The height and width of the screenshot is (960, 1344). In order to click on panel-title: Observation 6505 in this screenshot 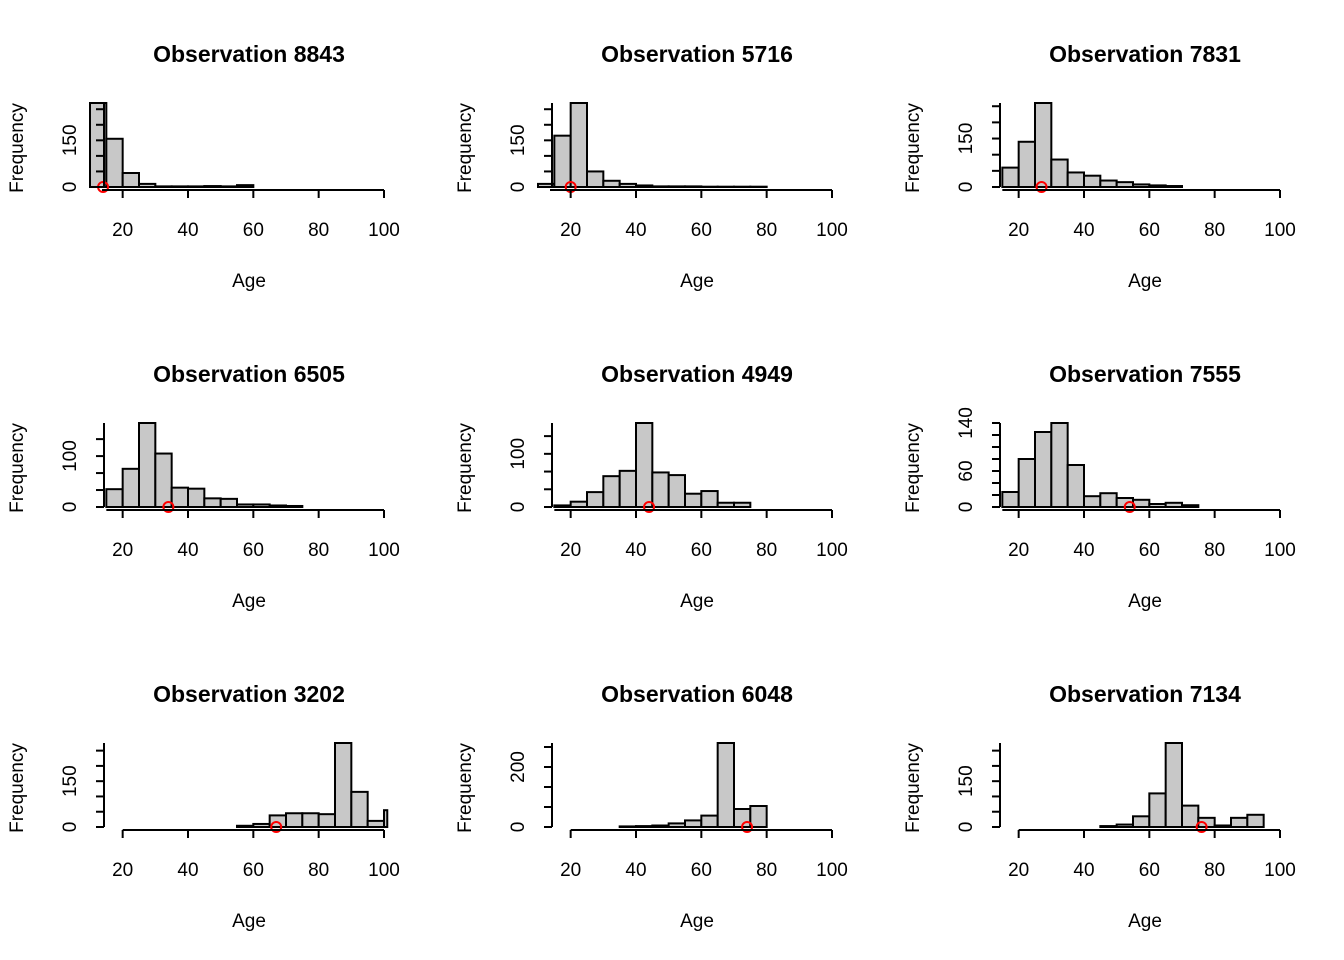, I will do `click(249, 374)`.